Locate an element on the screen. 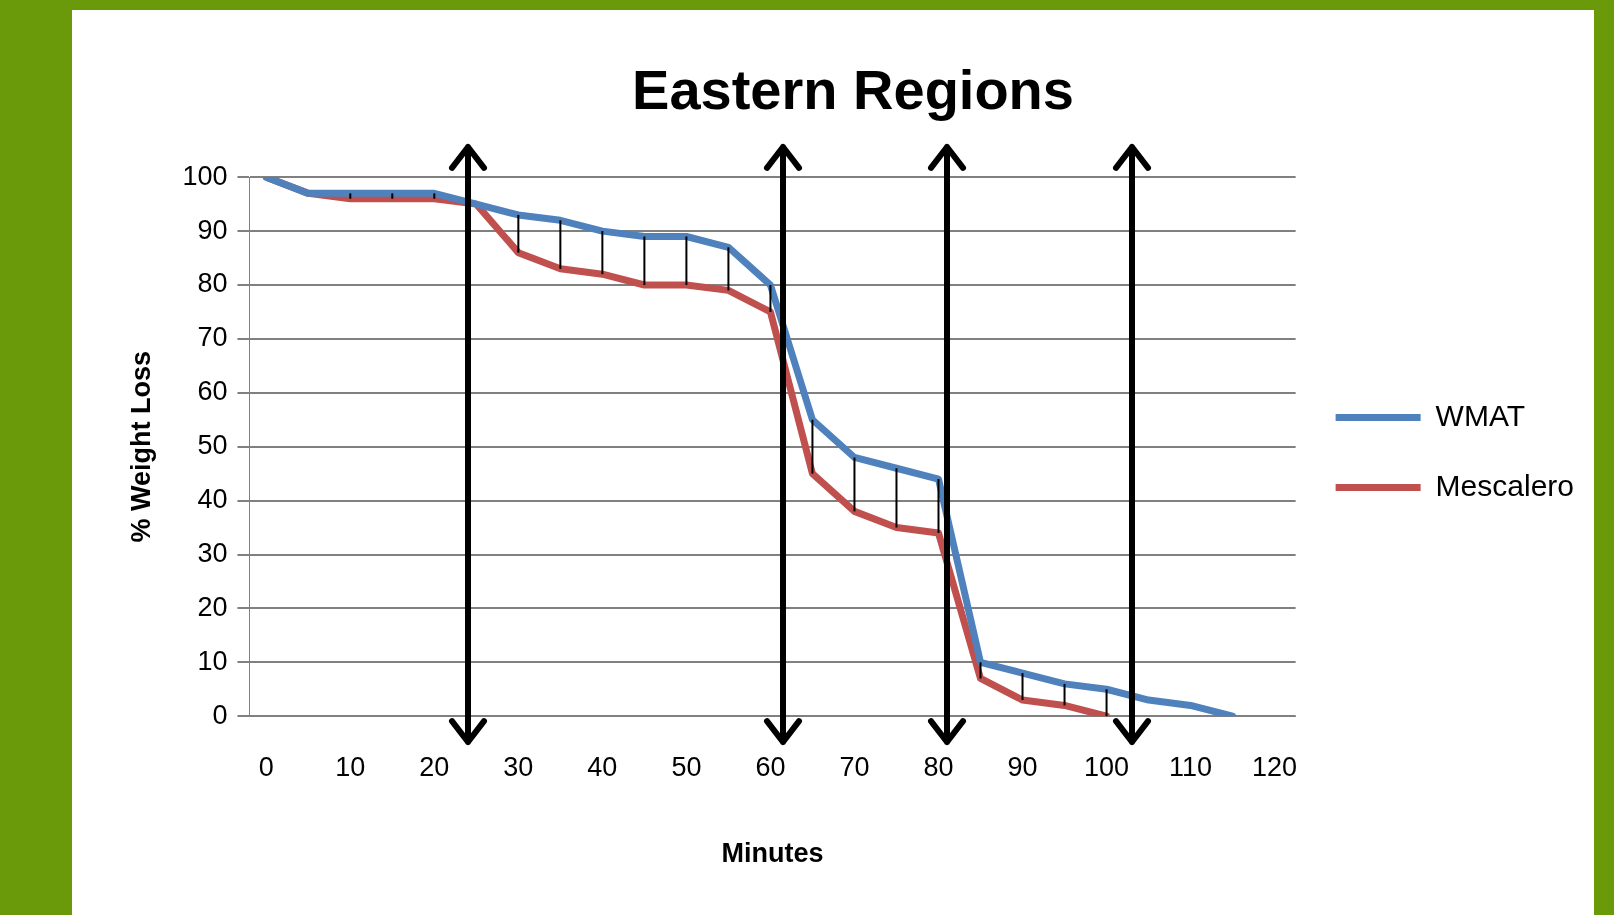  y-tick-label: 70 is located at coordinates (212, 337).